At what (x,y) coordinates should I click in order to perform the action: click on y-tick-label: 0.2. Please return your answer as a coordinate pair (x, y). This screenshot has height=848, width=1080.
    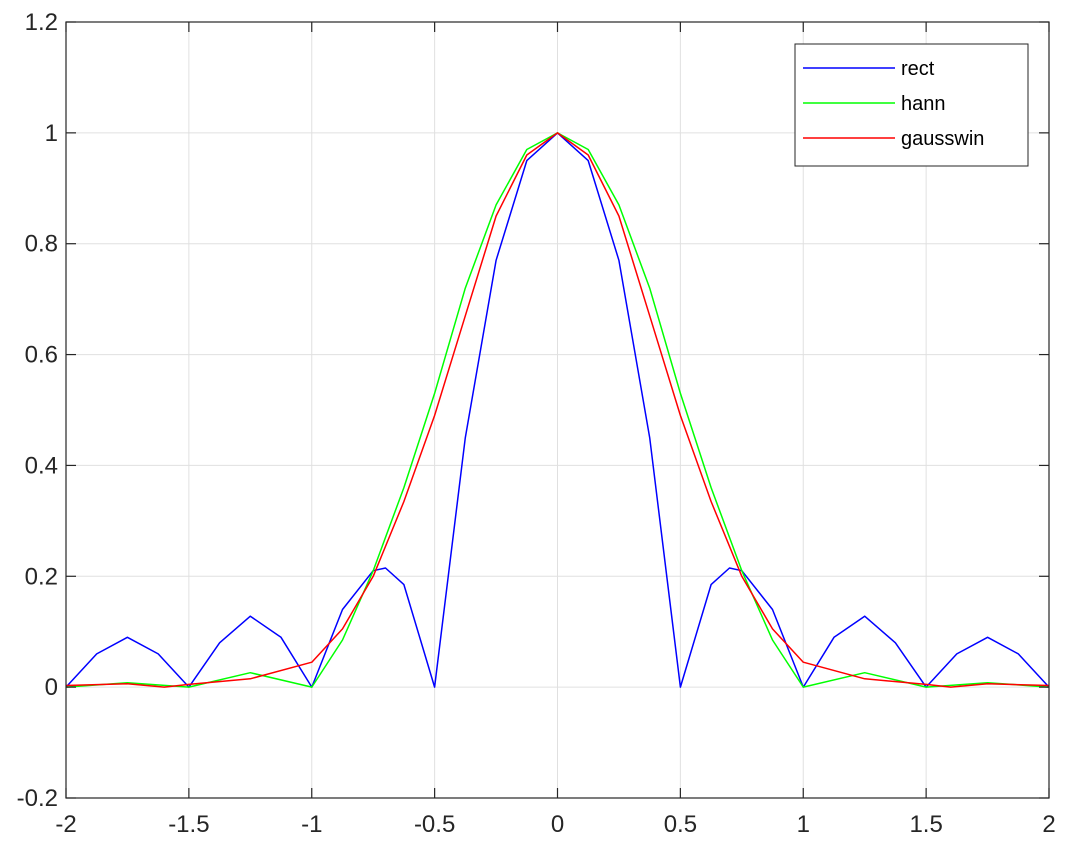
    Looking at the image, I should click on (41, 576).